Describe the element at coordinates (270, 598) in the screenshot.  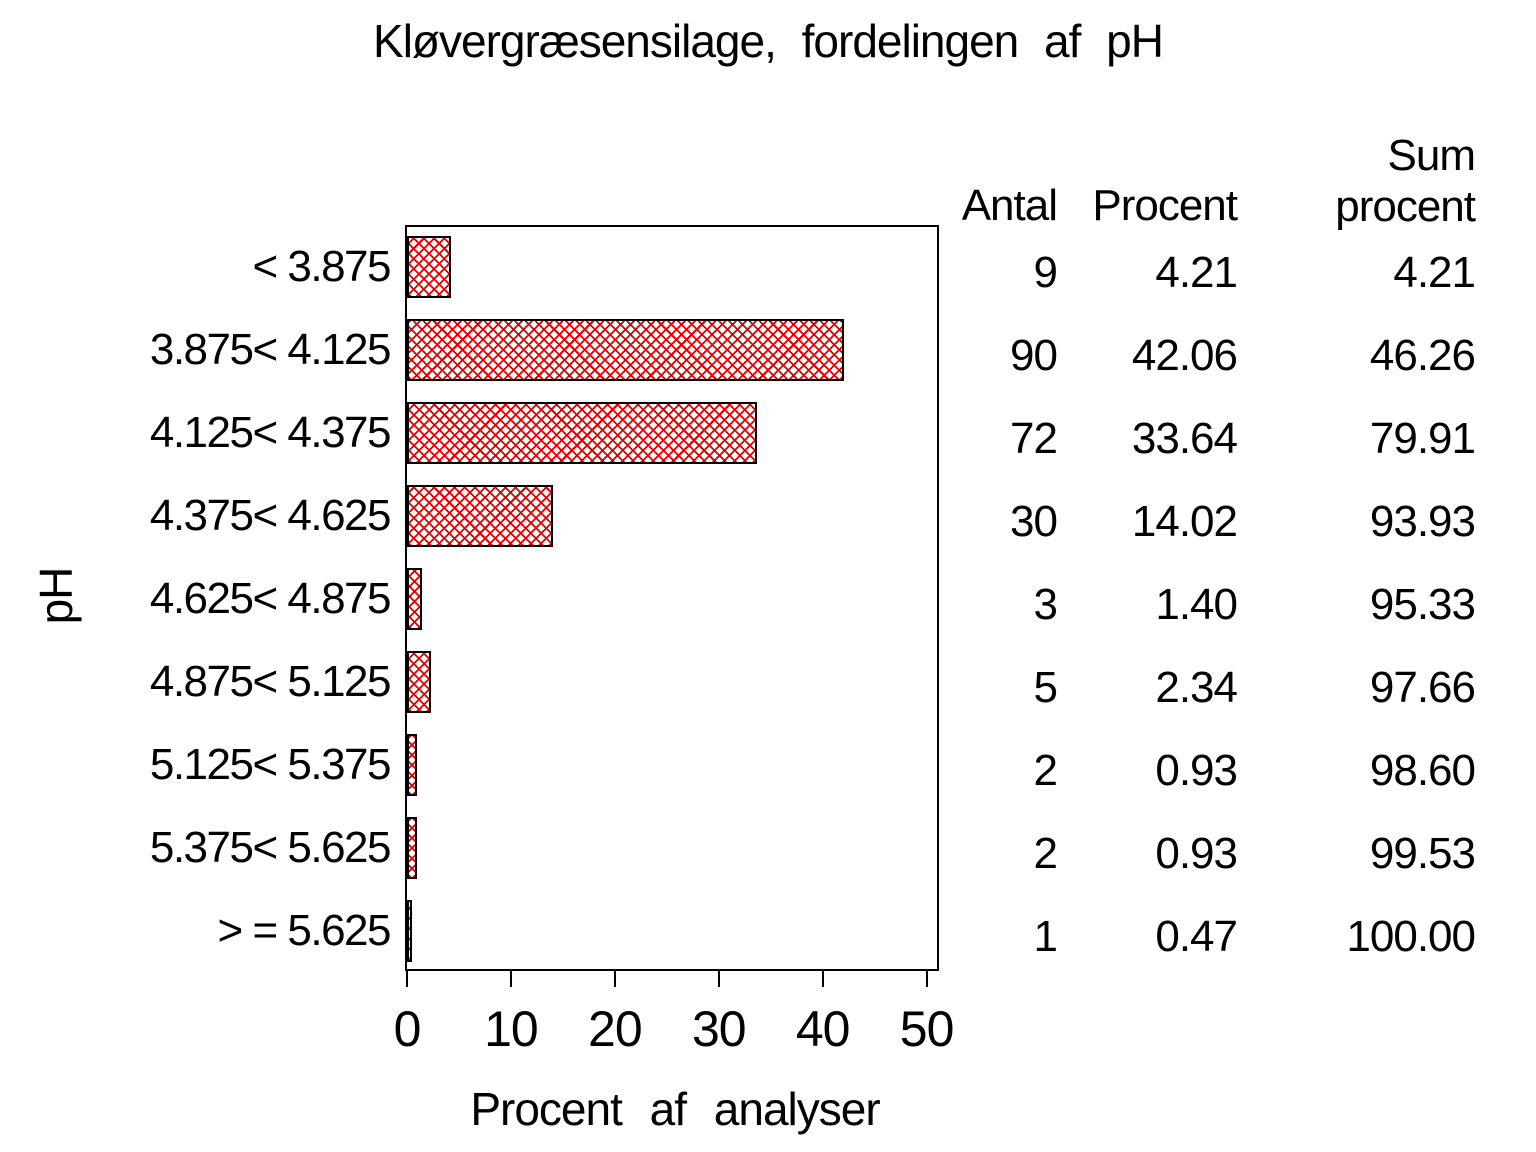
I see `category-label: 4.625< 4.875` at that location.